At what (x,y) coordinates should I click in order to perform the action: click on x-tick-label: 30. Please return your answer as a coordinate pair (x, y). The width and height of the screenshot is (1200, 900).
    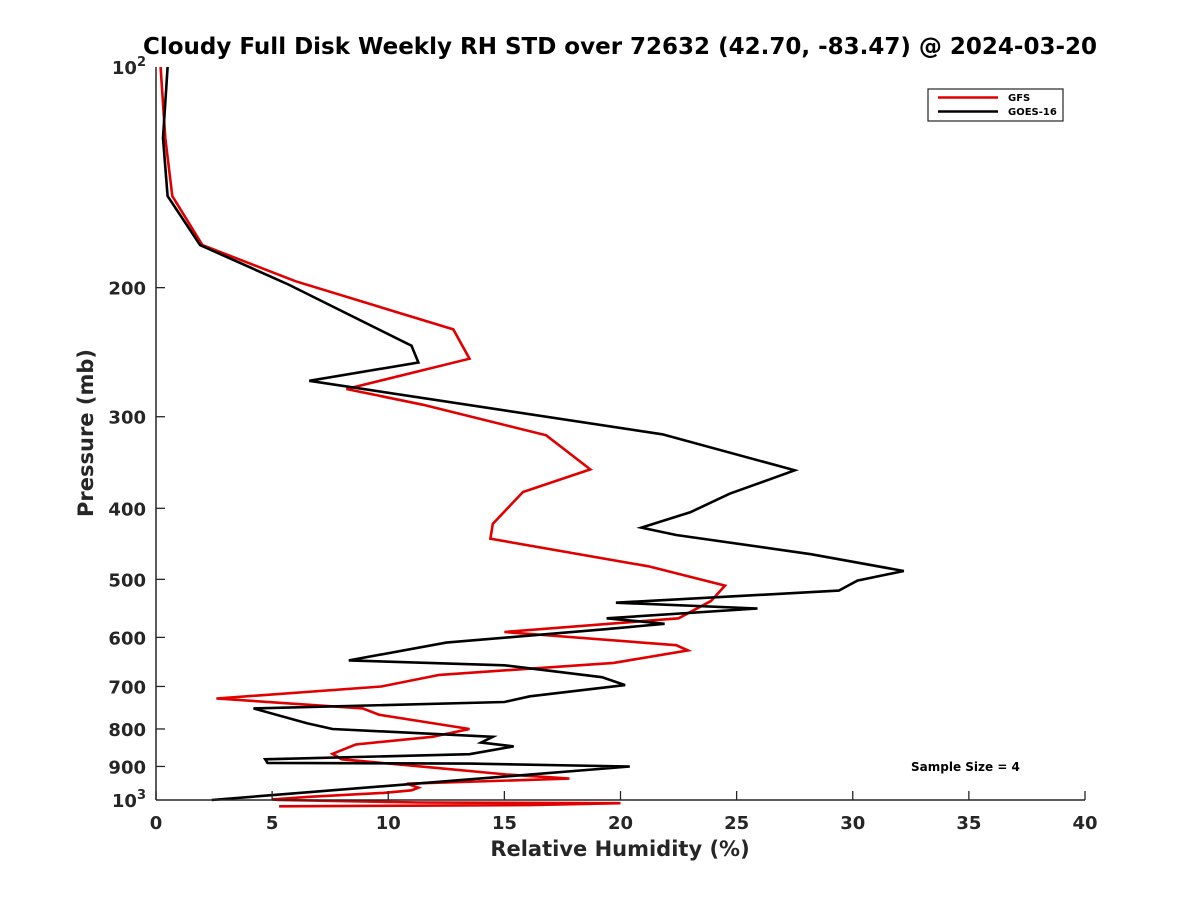
    Looking at the image, I should click on (852, 823).